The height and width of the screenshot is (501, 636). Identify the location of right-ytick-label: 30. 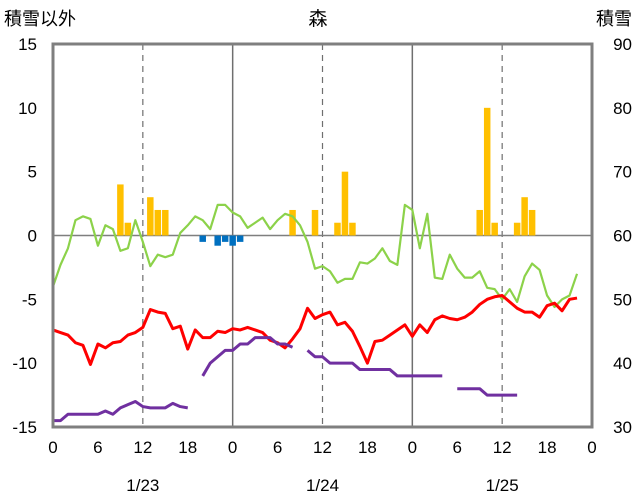
(622, 427).